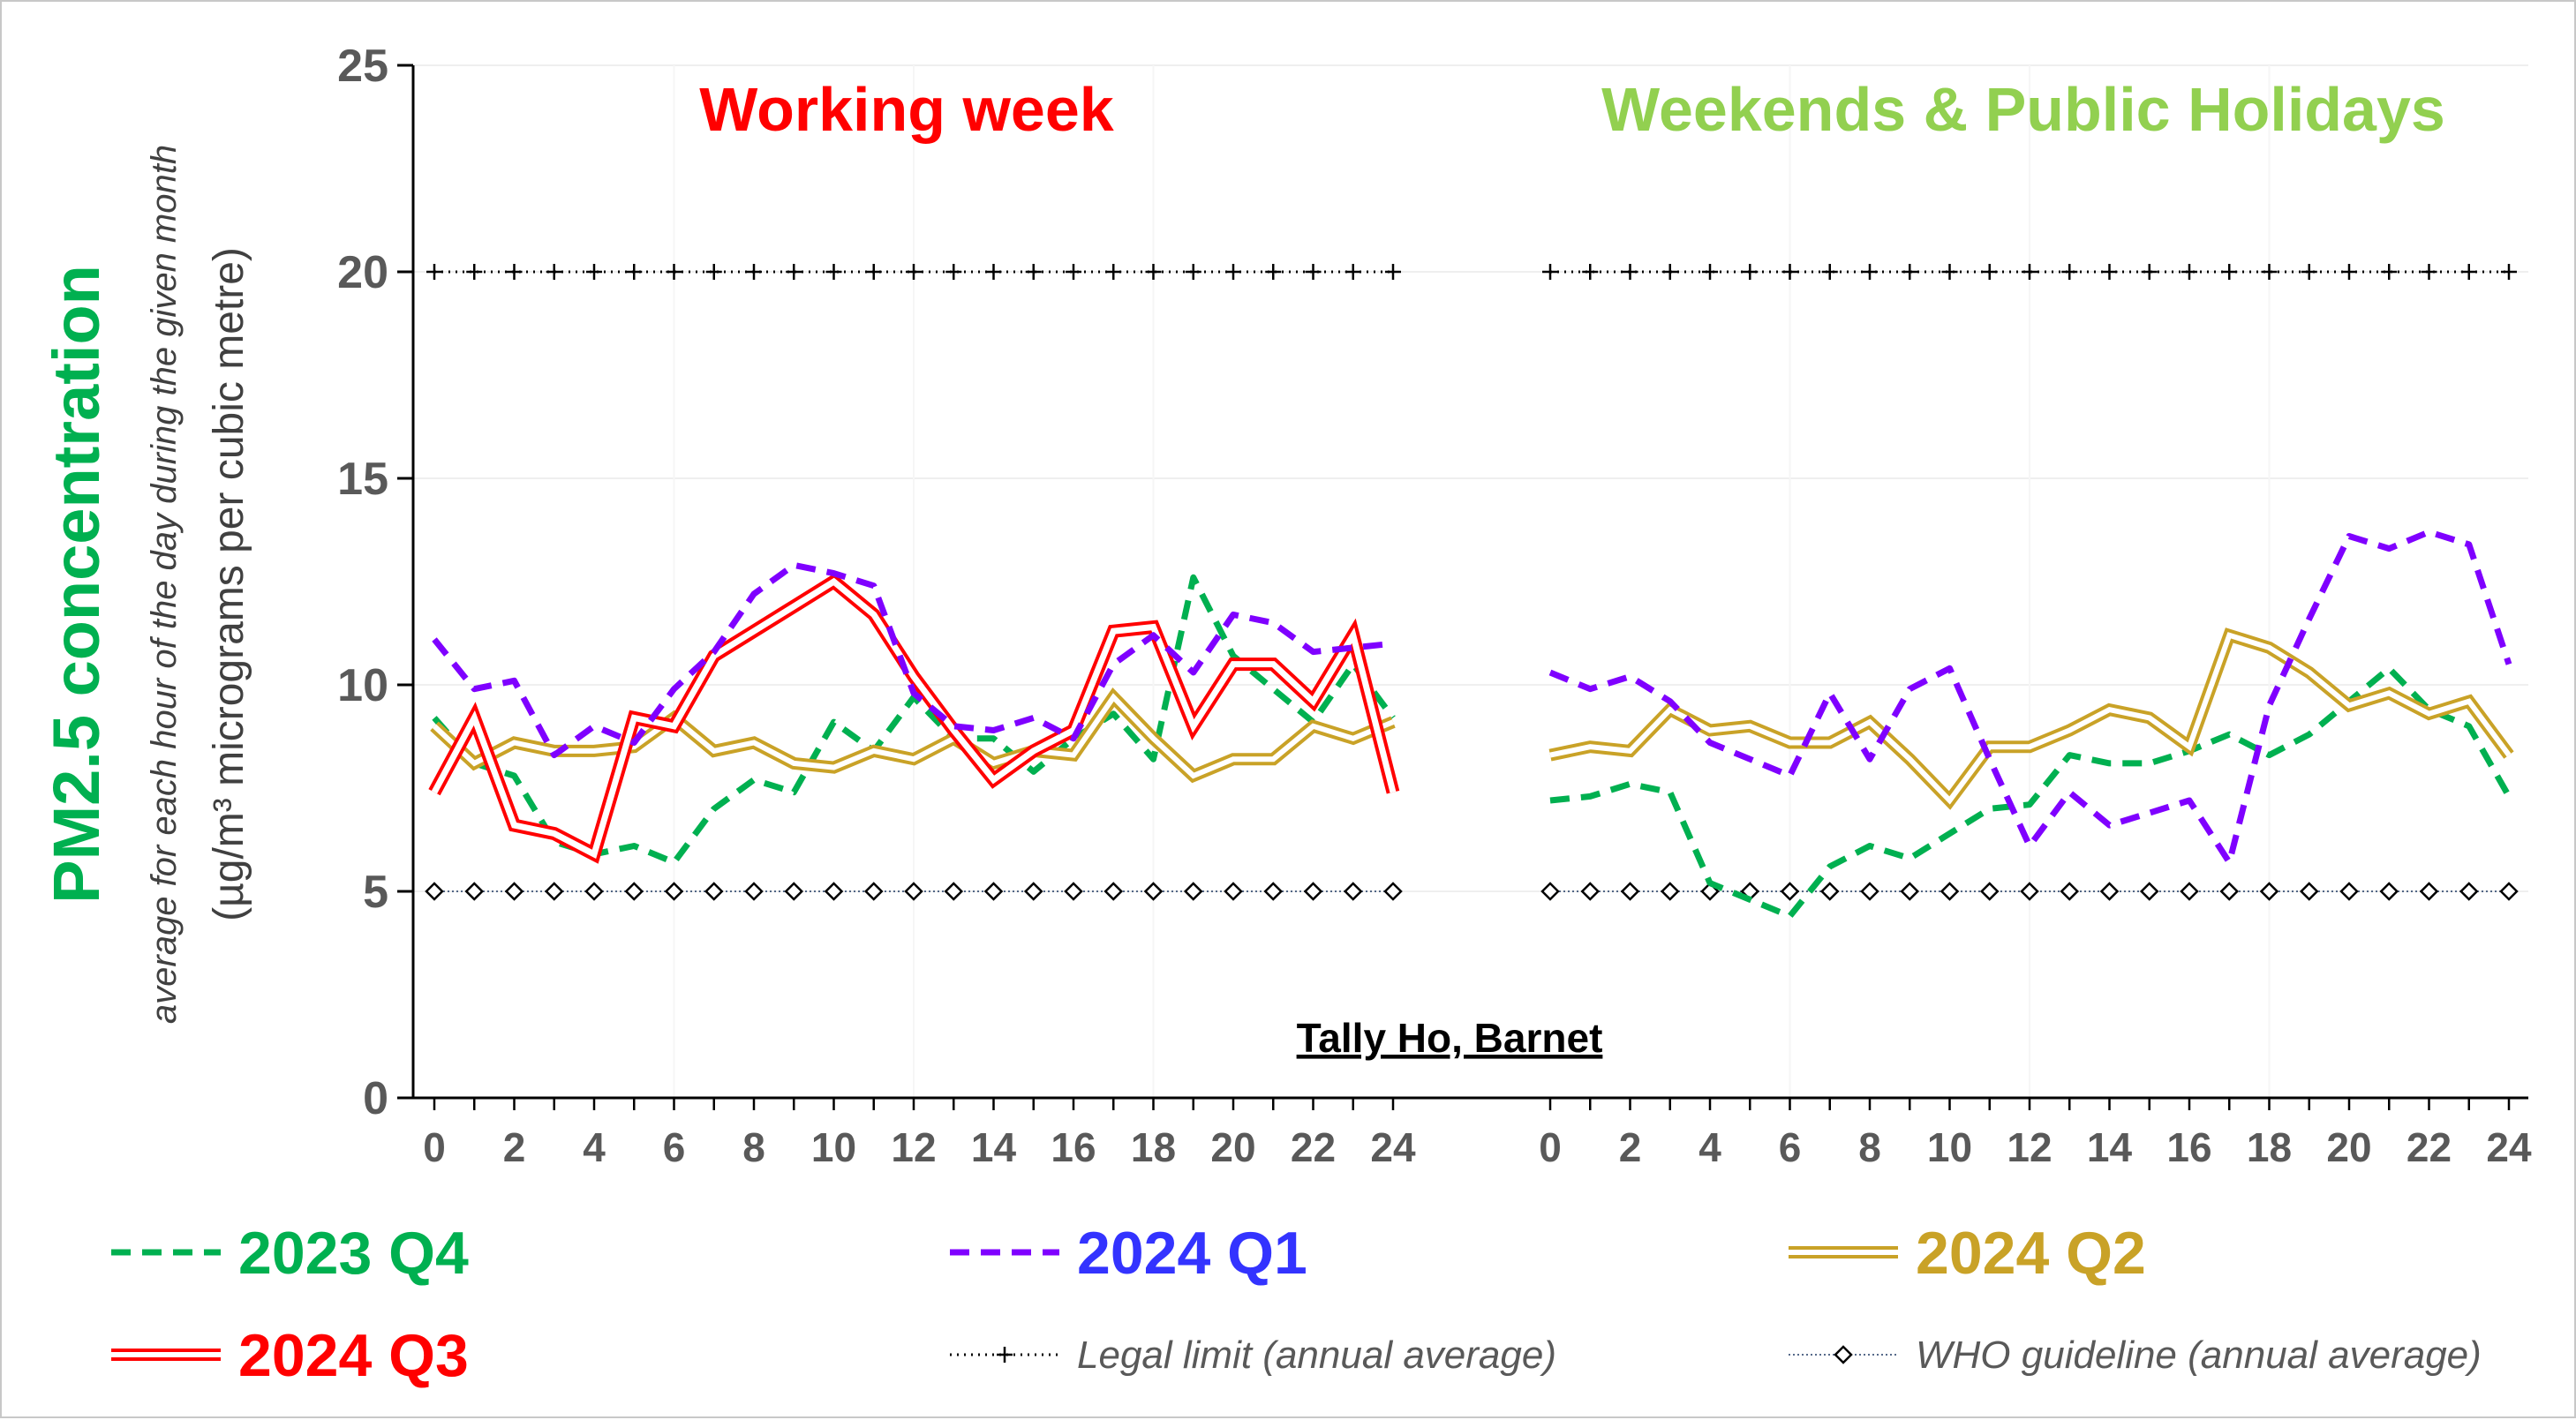  I want to click on legend-label: 2023 Q4, so click(354, 1253).